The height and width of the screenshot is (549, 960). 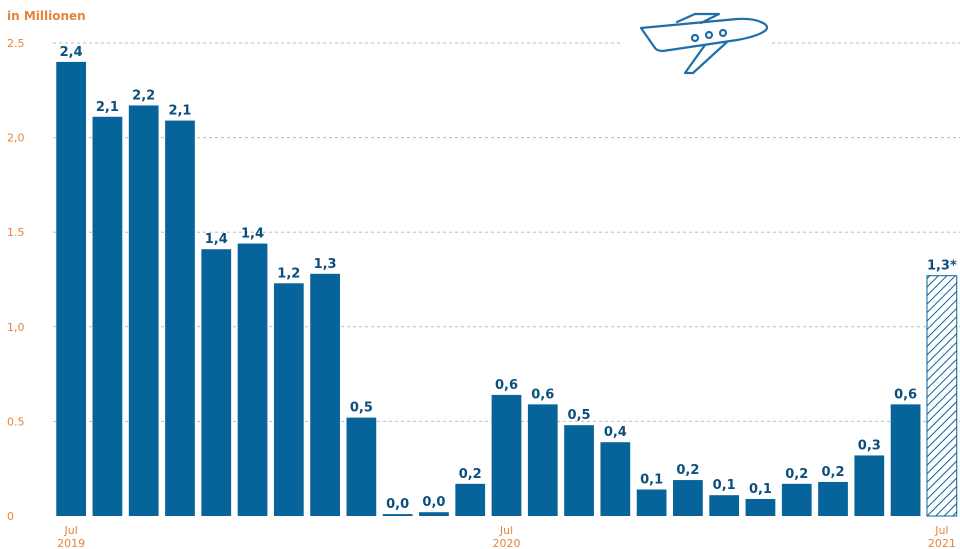 I want to click on y-tick-label: 1.5, so click(x=16, y=232).